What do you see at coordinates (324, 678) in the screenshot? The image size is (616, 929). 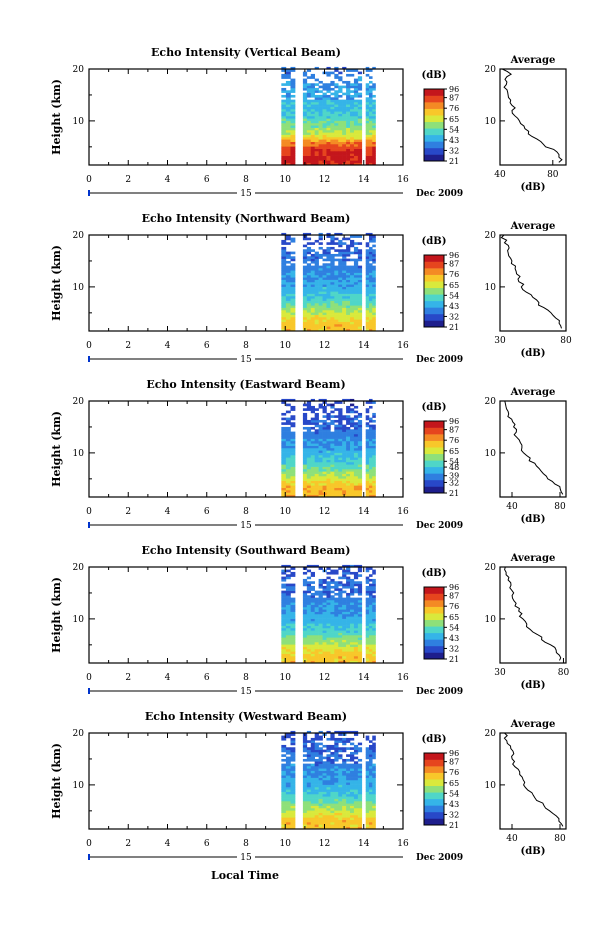 I see `x-tick-label: 12` at bounding box center [324, 678].